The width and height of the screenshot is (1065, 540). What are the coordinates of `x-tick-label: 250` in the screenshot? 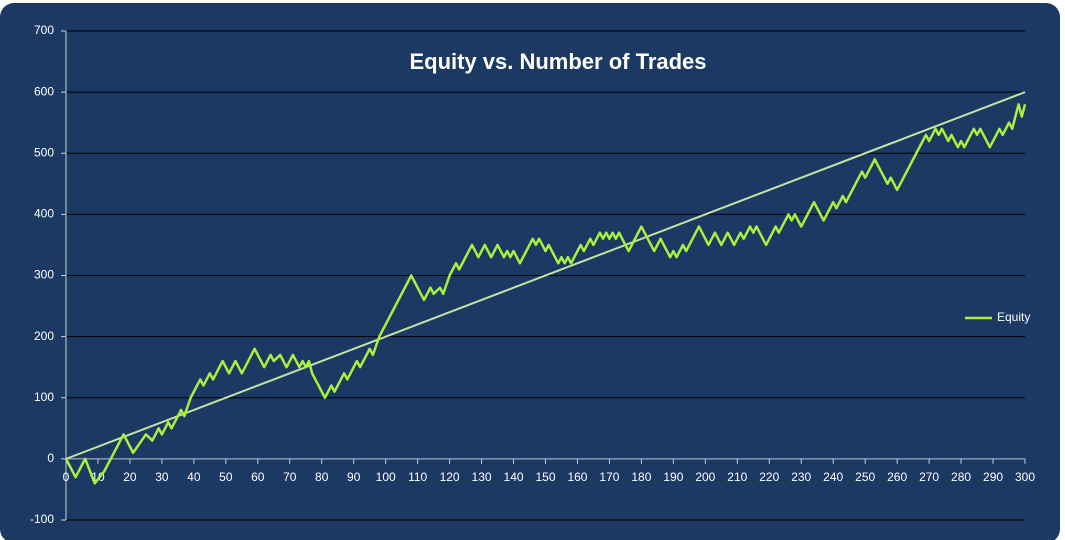 It's located at (865, 477).